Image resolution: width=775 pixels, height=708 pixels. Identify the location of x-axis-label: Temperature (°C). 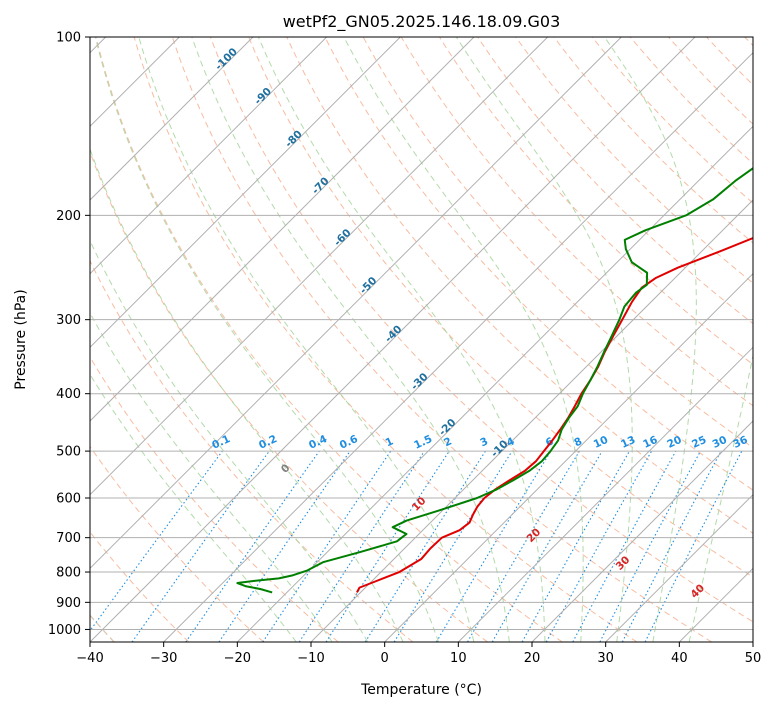
(421, 690).